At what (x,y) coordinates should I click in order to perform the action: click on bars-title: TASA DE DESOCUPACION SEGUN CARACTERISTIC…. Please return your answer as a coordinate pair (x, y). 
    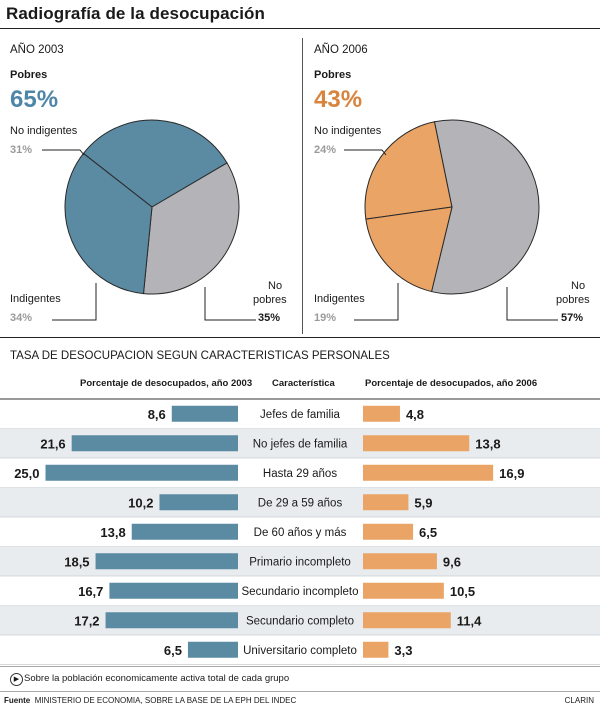
    Looking at the image, I should click on (200, 356).